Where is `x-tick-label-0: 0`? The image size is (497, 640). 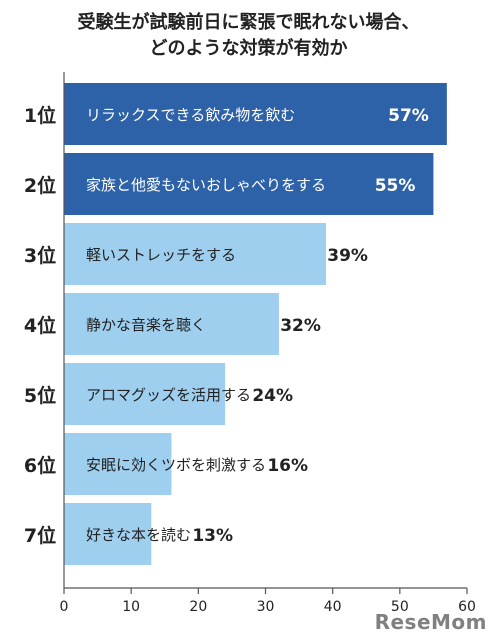 x-tick-label-0: 0 is located at coordinates (64, 607).